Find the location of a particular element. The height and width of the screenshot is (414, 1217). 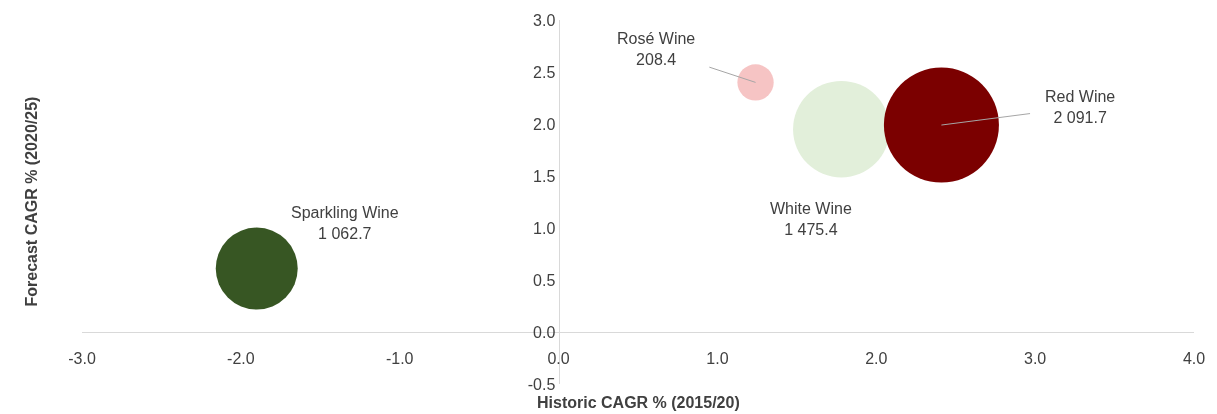

x-tick-label: -2.0 is located at coordinates (241, 359).